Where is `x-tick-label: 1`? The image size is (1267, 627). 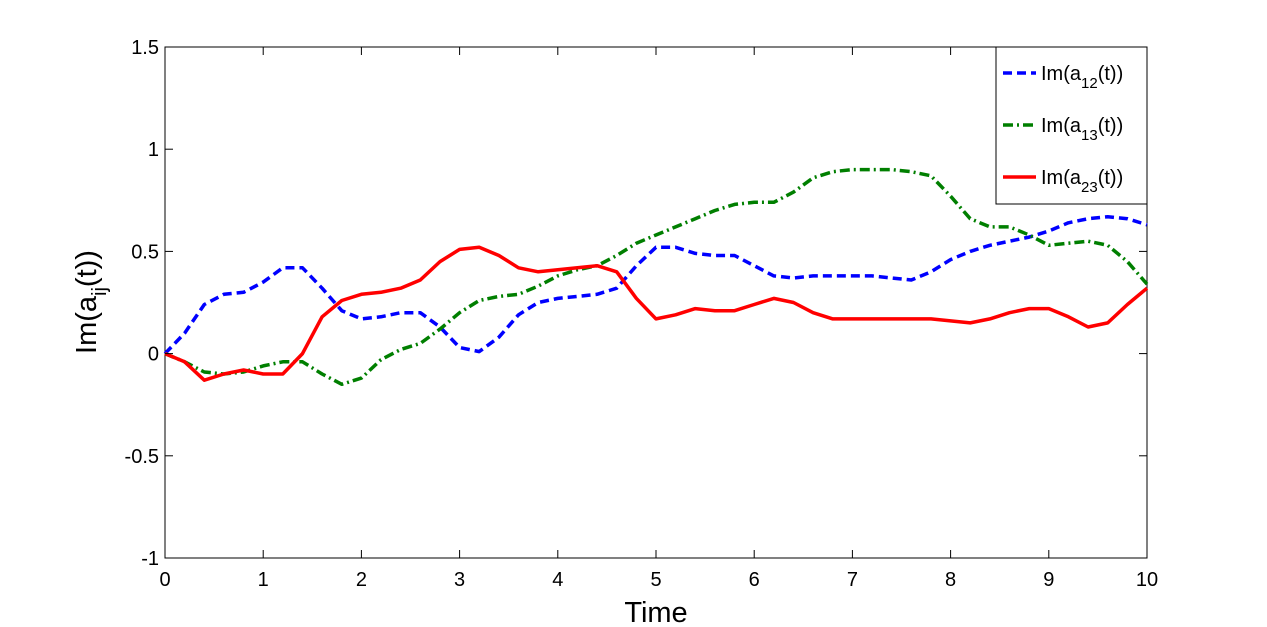 x-tick-label: 1 is located at coordinates (263, 580).